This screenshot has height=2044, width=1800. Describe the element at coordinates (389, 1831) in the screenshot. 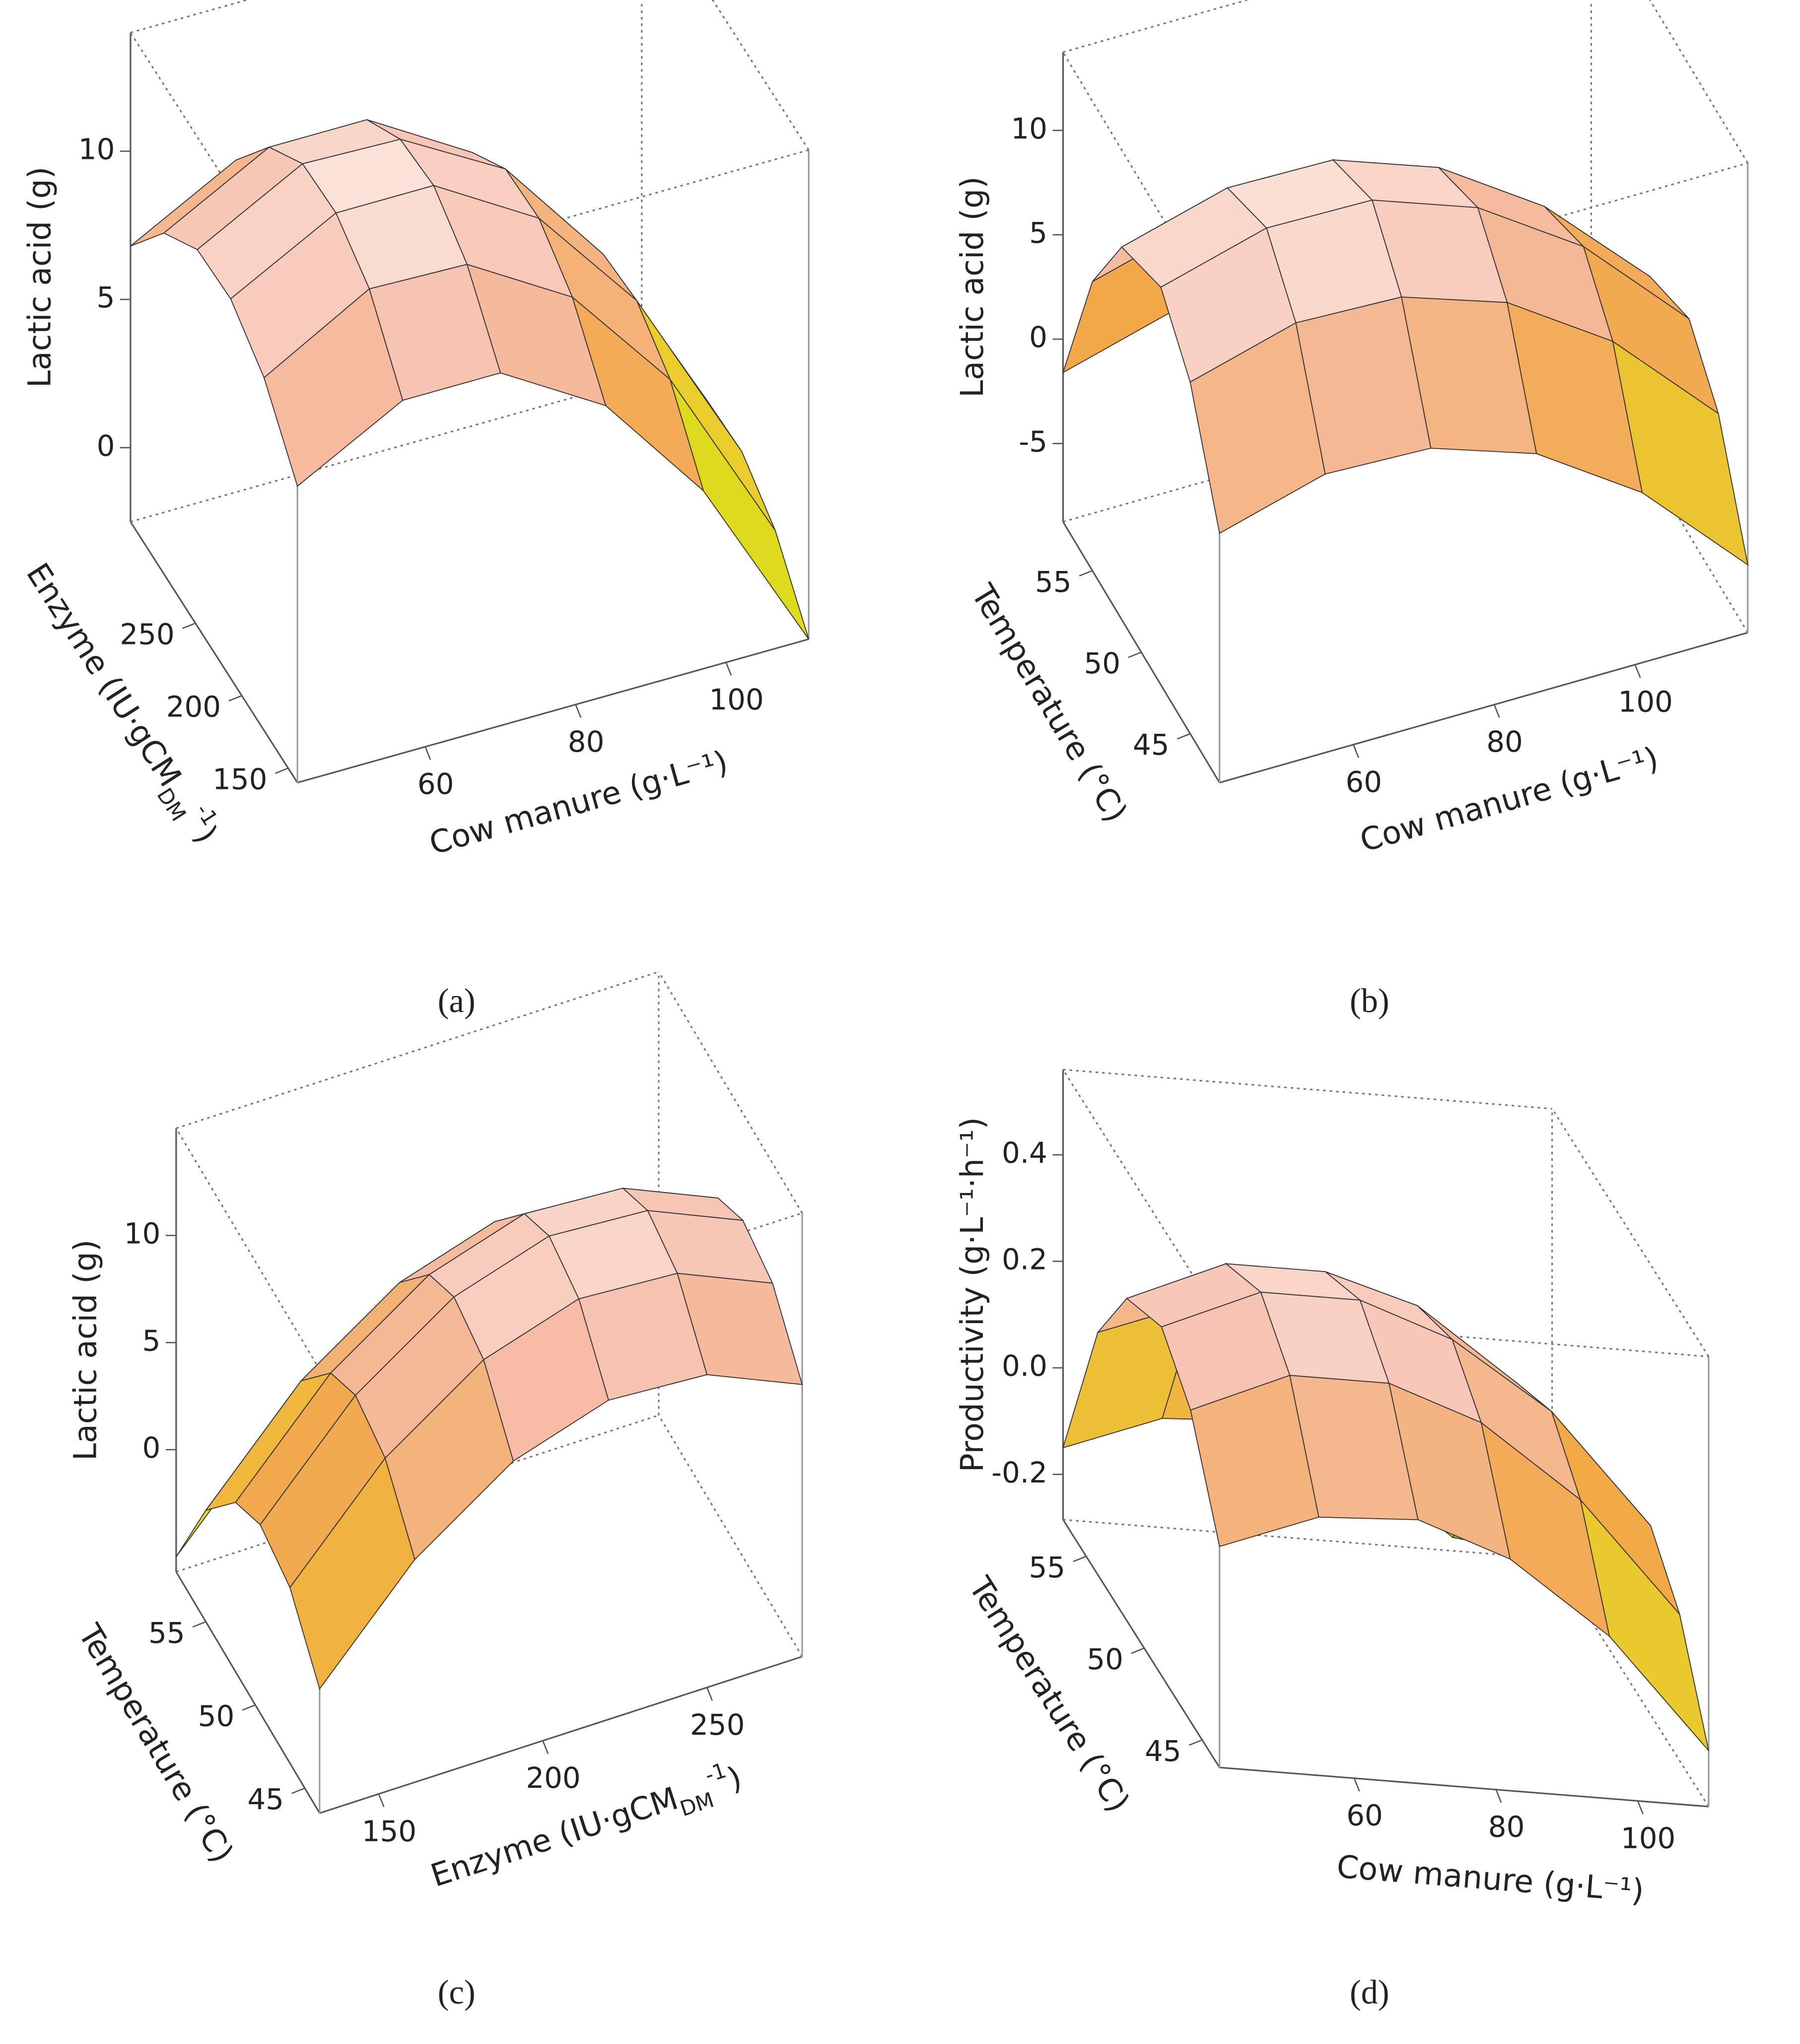

I see `x-tick-label: 150` at that location.